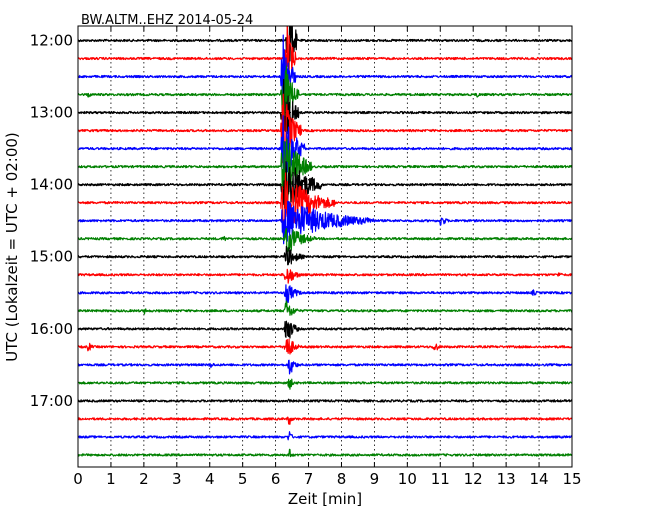 The width and height of the screenshot is (650, 520). Describe the element at coordinates (342, 479) in the screenshot. I see `x-tick-label: 8` at that location.